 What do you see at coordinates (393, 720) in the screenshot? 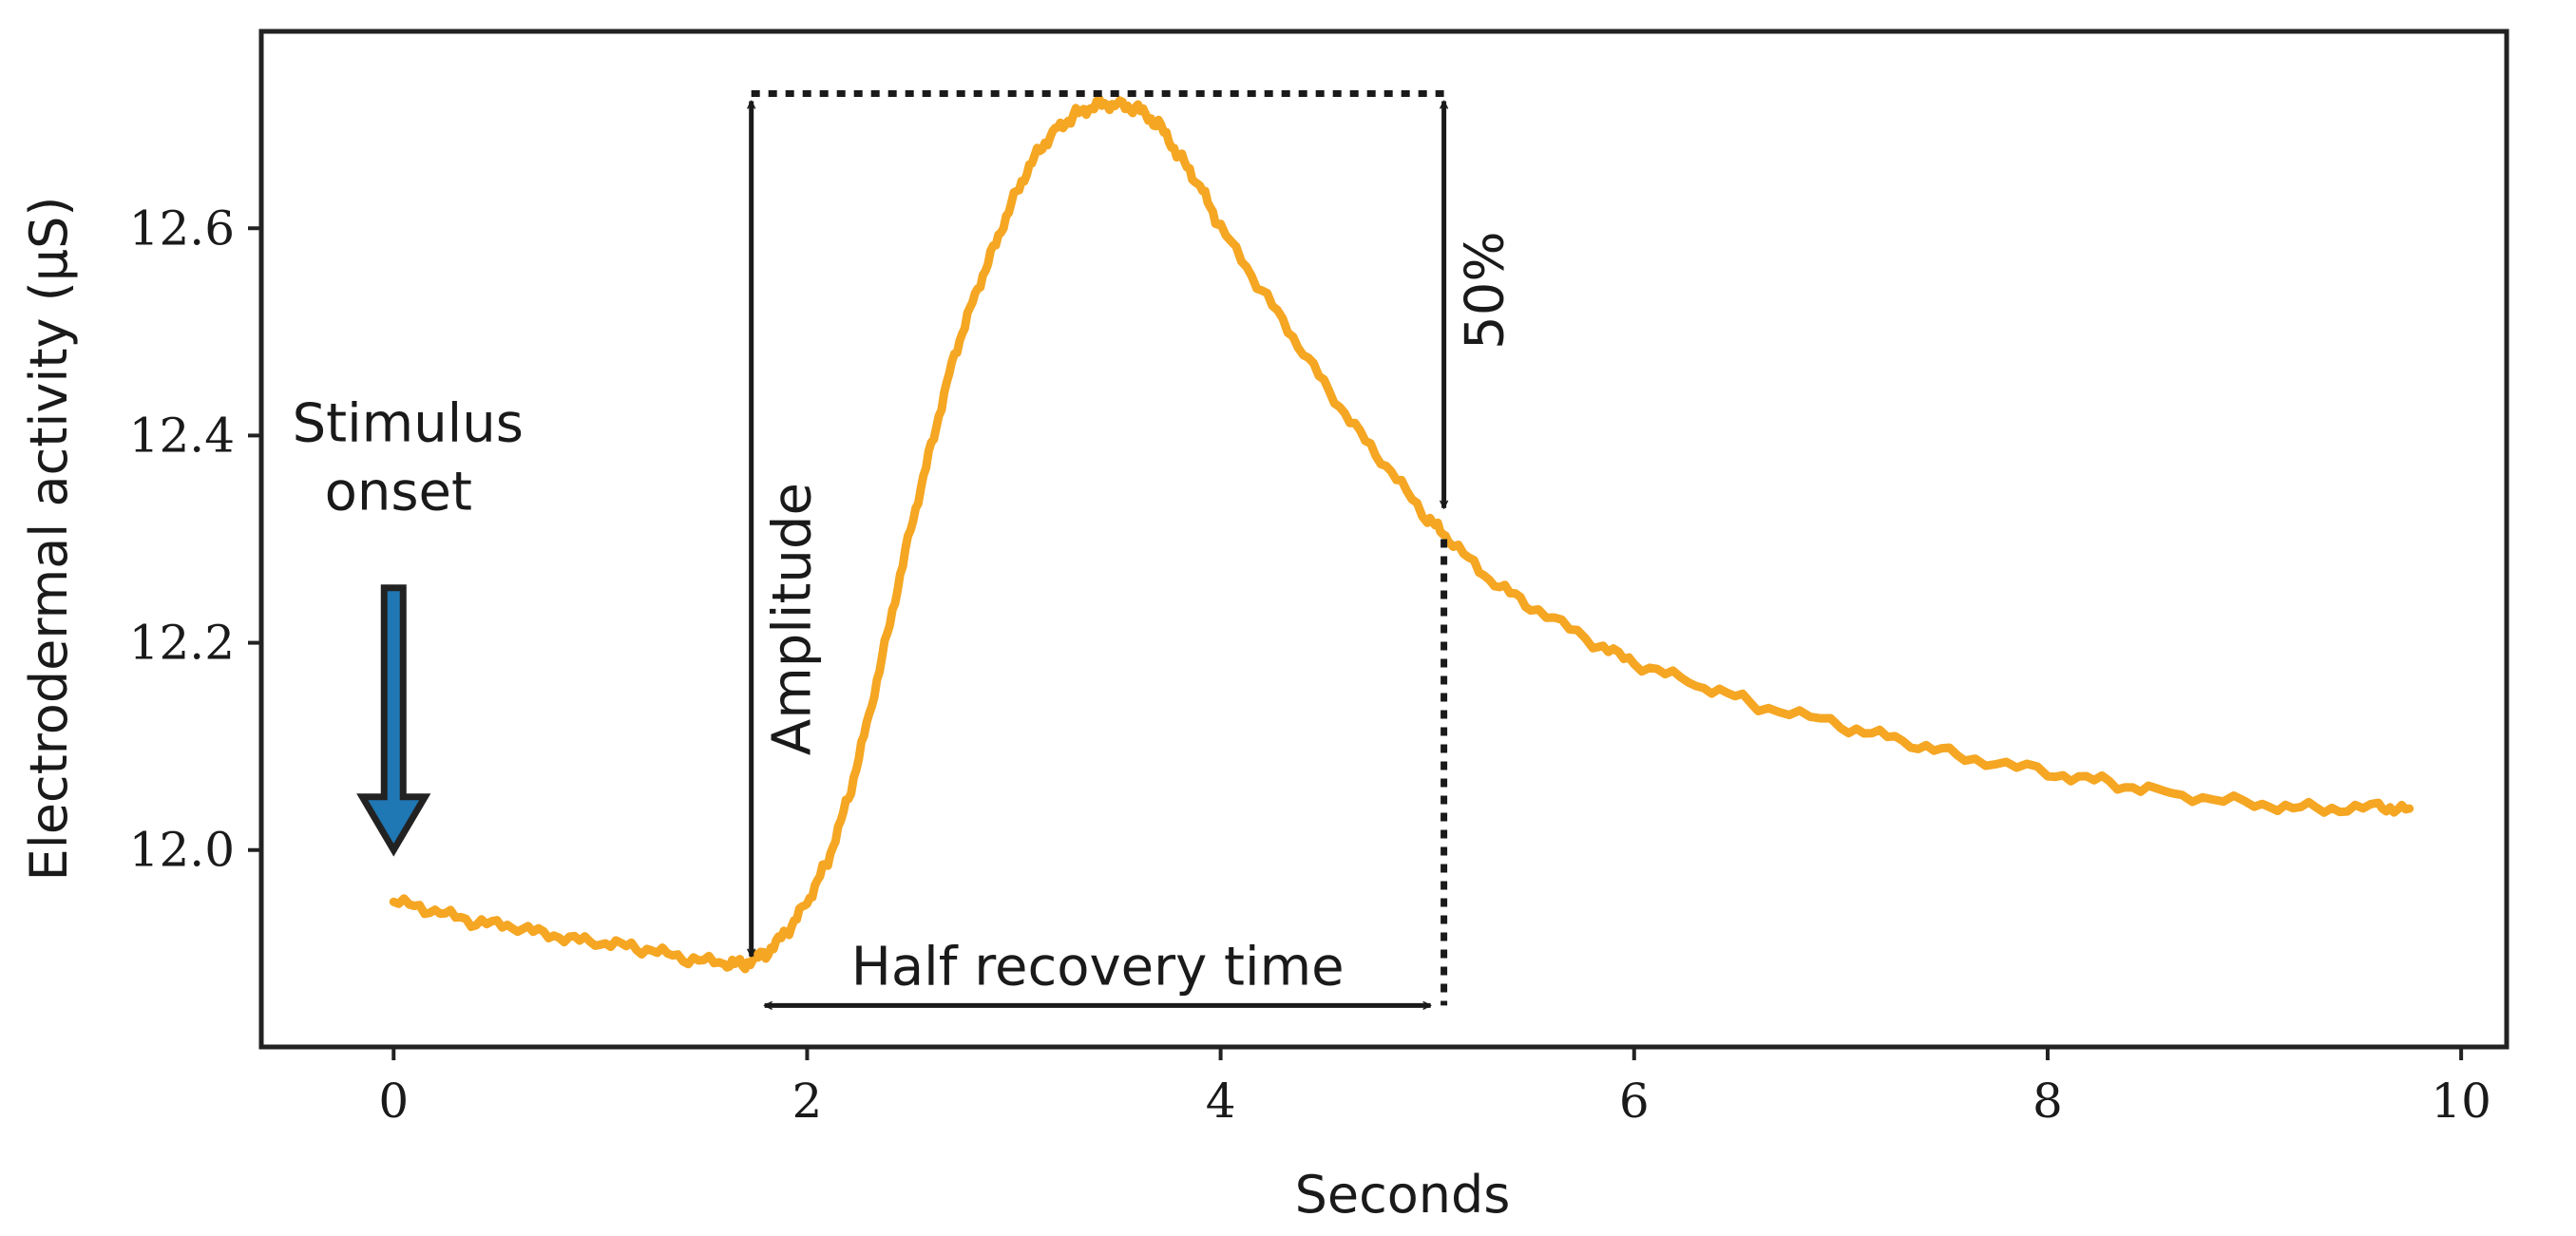
I see `stimulus-onset-arrow` at bounding box center [393, 720].